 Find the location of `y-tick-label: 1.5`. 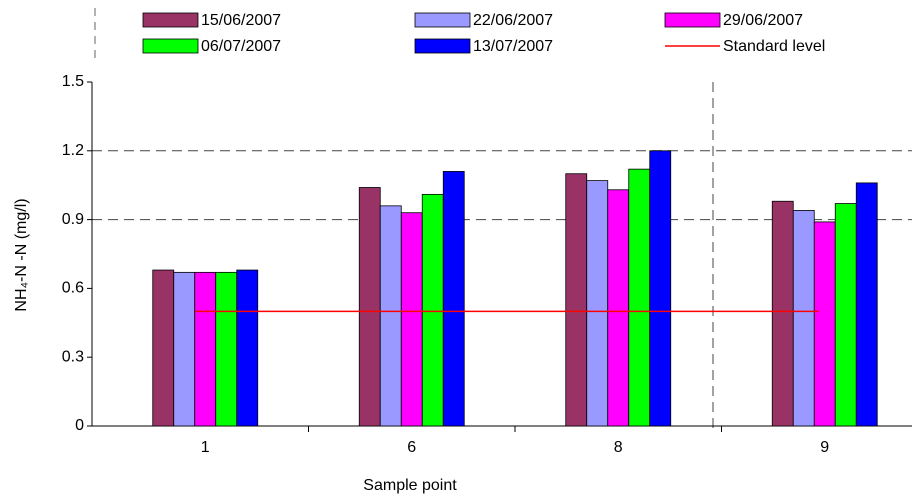

y-tick-label: 1.5 is located at coordinates (73, 81).